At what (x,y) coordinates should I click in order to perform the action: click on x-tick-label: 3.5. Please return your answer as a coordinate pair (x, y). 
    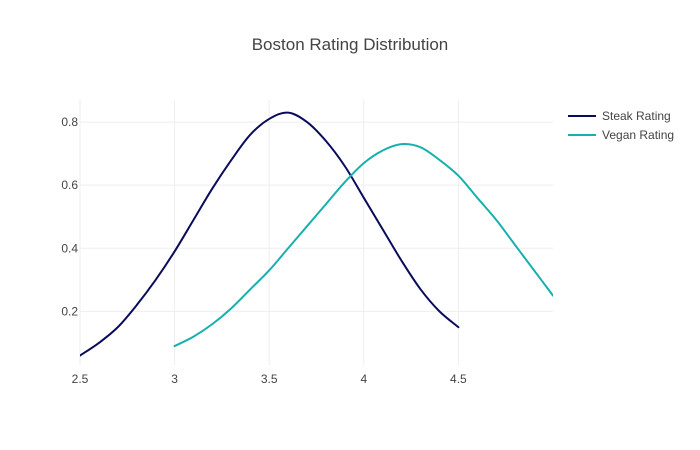
    Looking at the image, I should click on (269, 379).